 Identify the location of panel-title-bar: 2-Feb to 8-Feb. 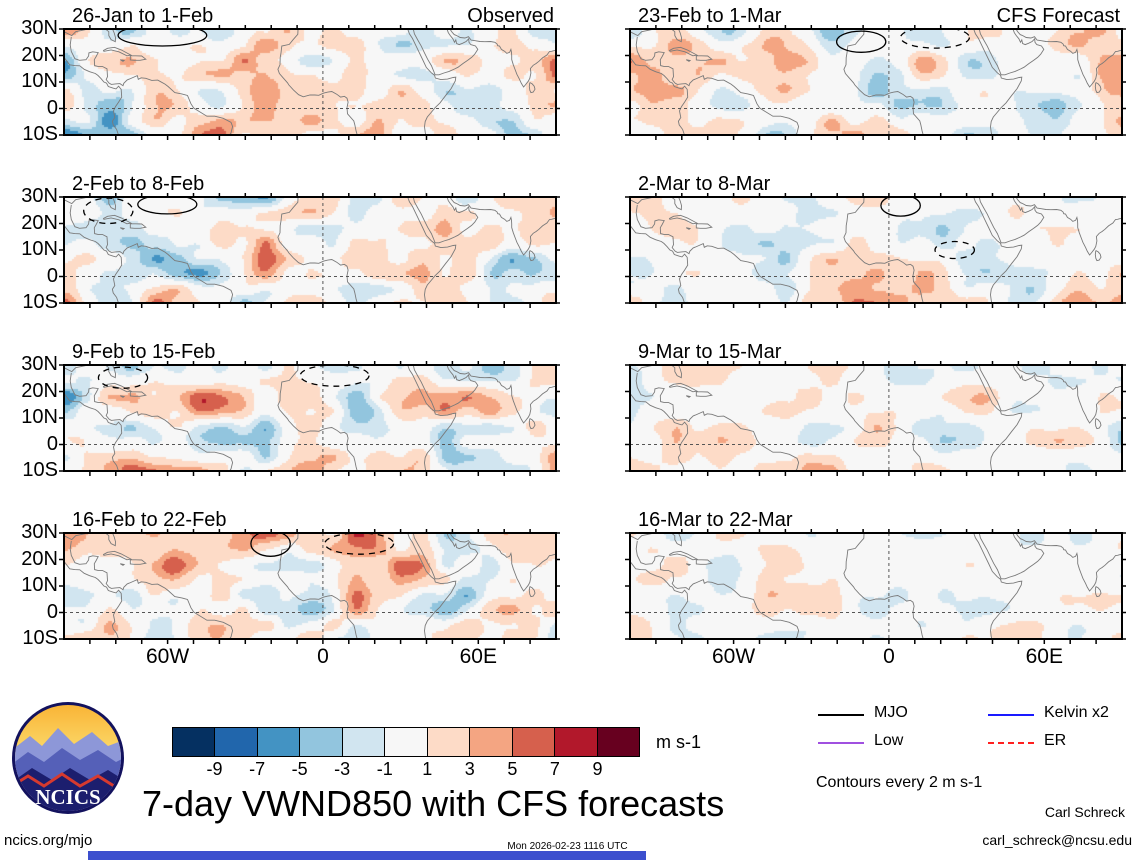
(310, 184).